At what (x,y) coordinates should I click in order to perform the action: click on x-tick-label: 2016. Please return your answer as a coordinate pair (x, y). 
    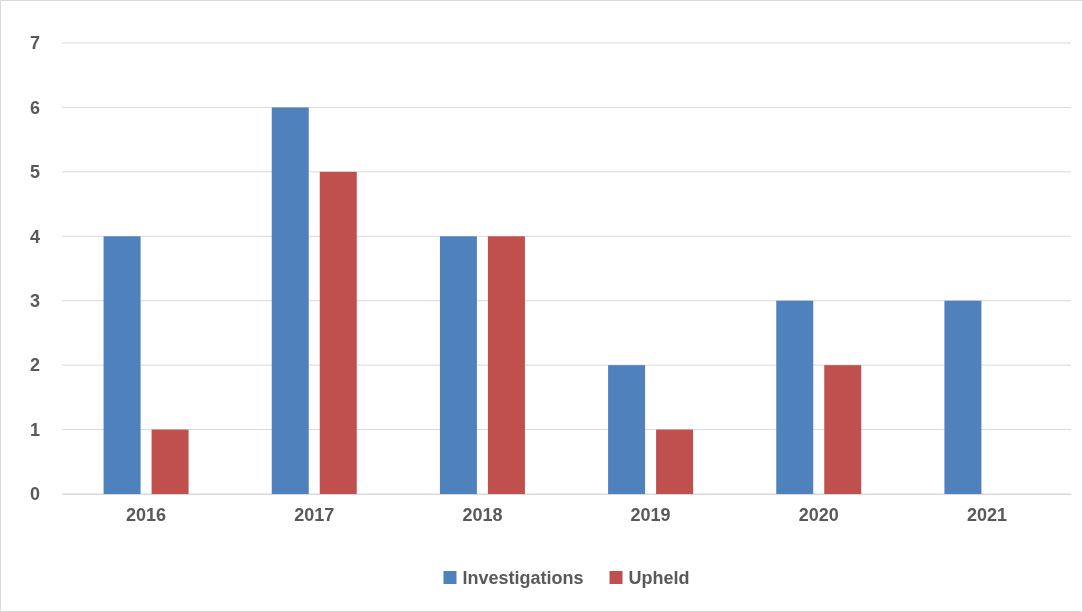
    Looking at the image, I should click on (146, 514).